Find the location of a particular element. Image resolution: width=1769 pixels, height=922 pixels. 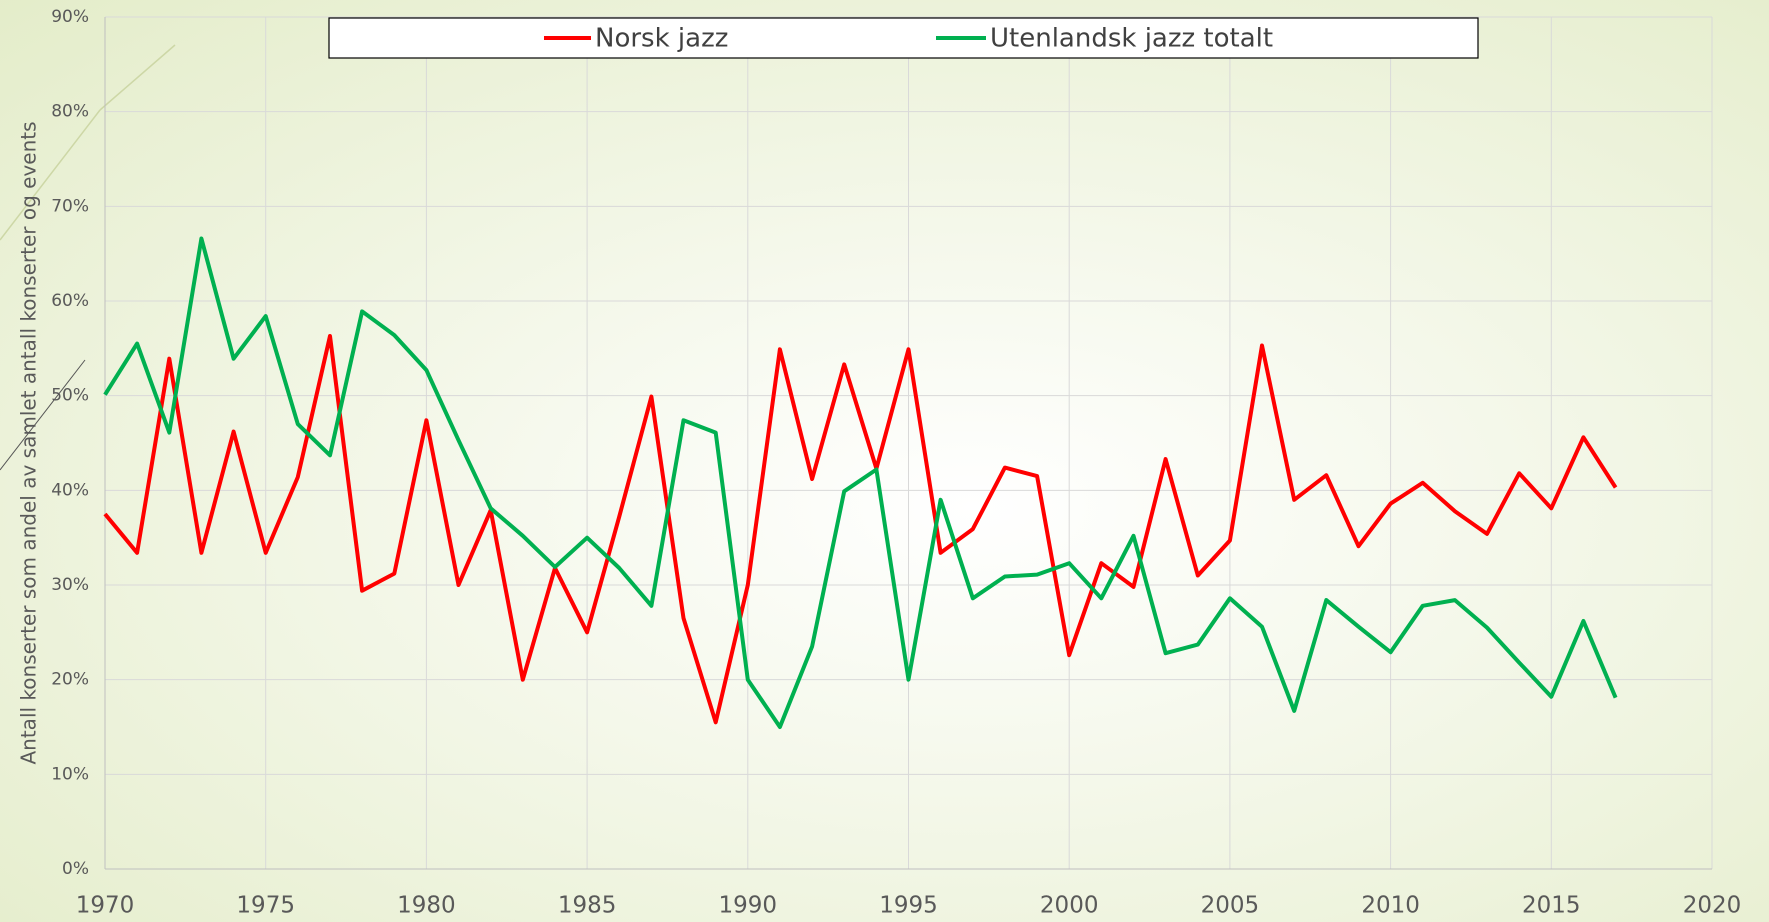

y-tick-label: 0% is located at coordinates (75, 869).